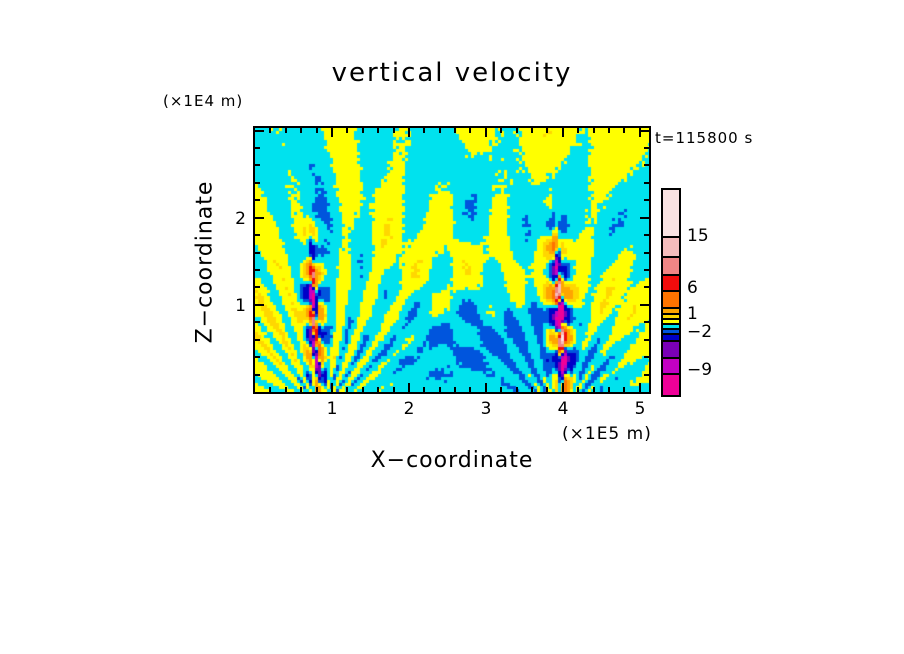 This screenshot has width=904, height=654. What do you see at coordinates (452, 460) in the screenshot?
I see `x-axis-title: X−coordinate` at bounding box center [452, 460].